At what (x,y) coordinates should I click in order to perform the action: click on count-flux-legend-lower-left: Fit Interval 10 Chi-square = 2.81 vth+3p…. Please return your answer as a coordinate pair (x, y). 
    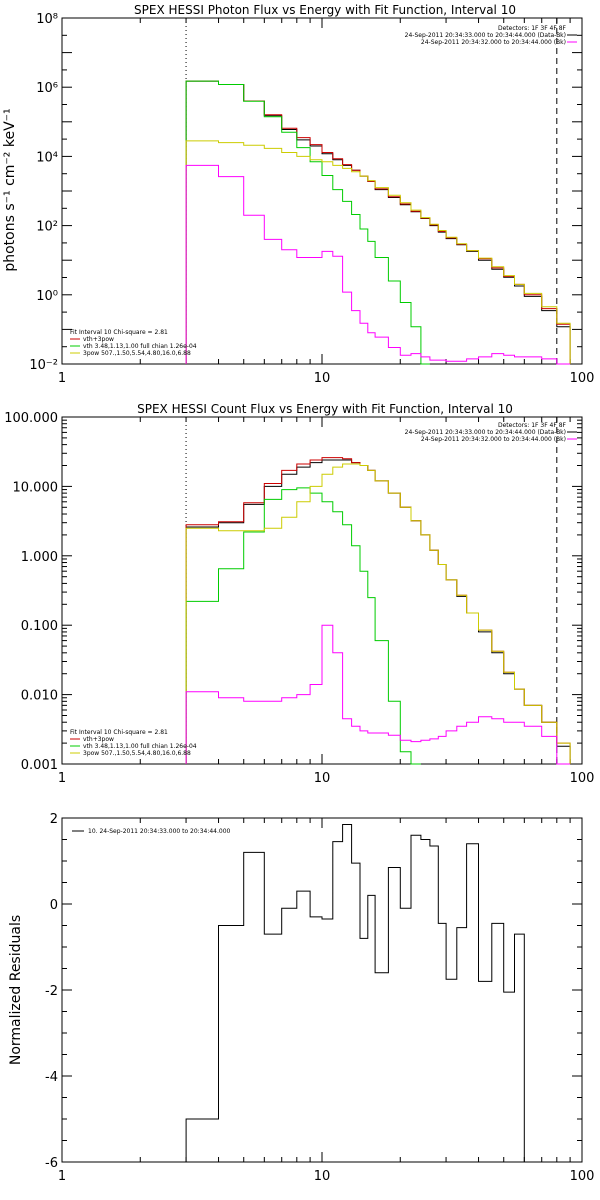
    Looking at the image, I should click on (133, 743).